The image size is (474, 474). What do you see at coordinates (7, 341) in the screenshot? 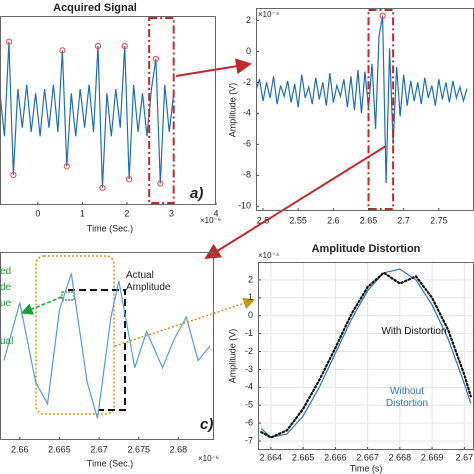
I see `annotation: ual` at bounding box center [7, 341].